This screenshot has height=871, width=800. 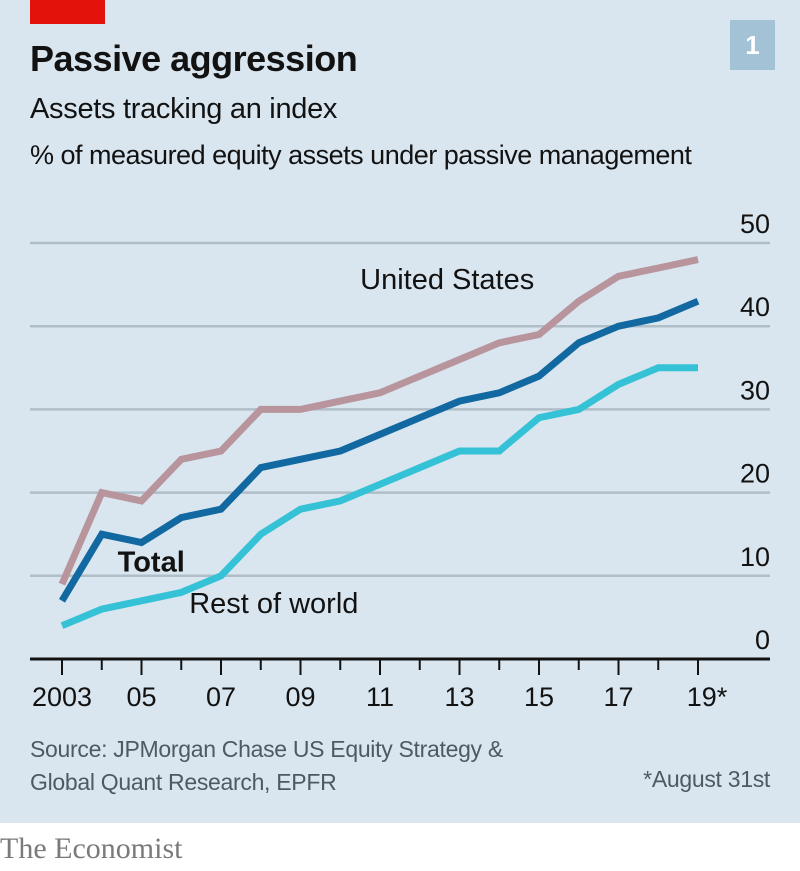 What do you see at coordinates (300, 697) in the screenshot?
I see `x-tick-label: 09` at bounding box center [300, 697].